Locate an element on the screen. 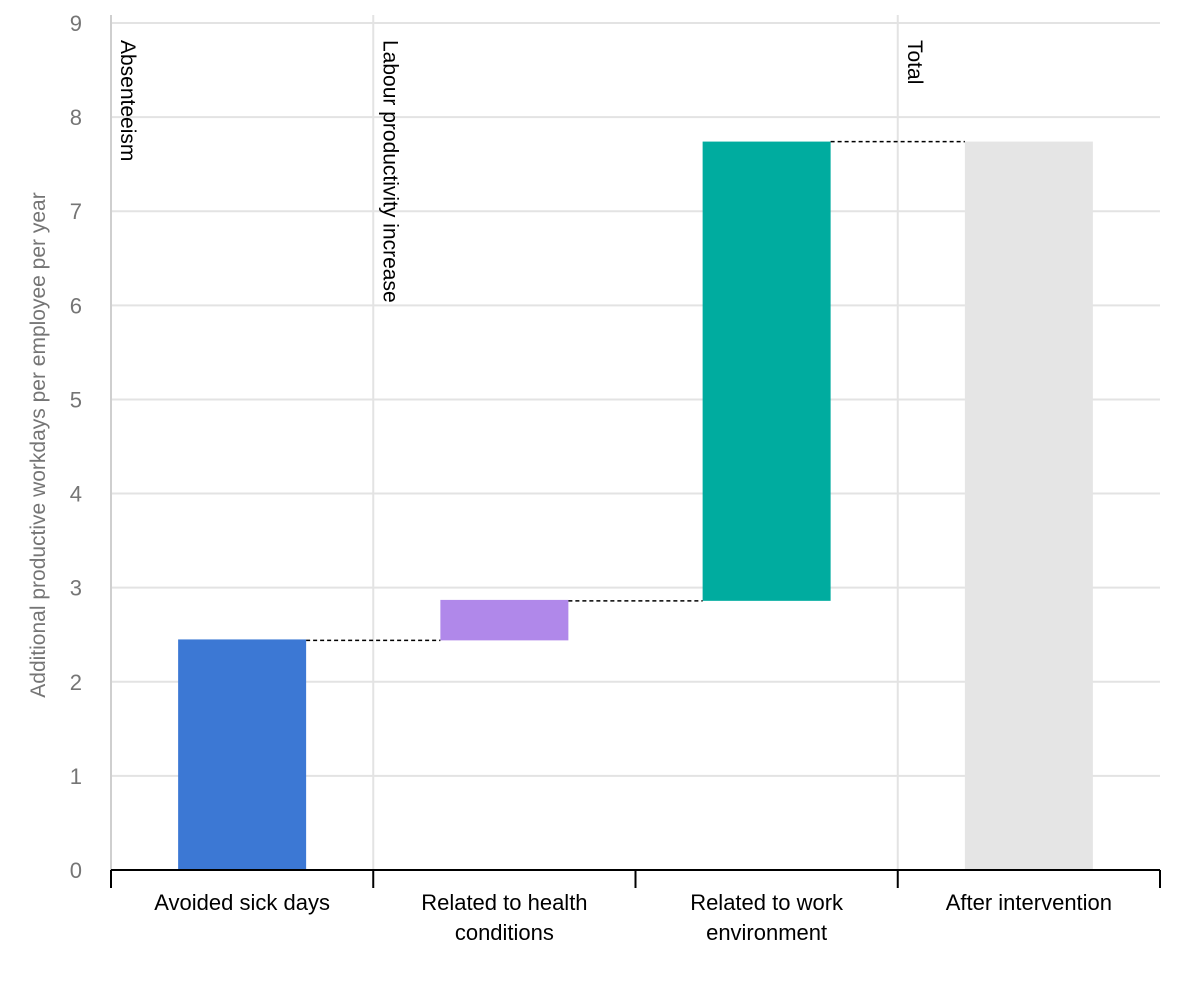 This screenshot has width=1200, height=1005. y-tick-label: 9 is located at coordinates (76, 23).